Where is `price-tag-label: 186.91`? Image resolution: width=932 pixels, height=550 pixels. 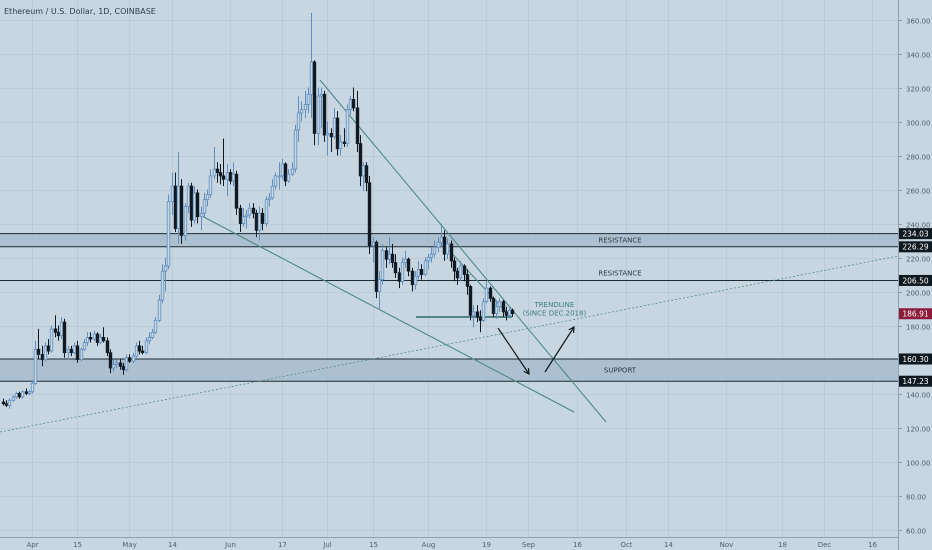
price-tag-label: 186.91 is located at coordinates (915, 314).